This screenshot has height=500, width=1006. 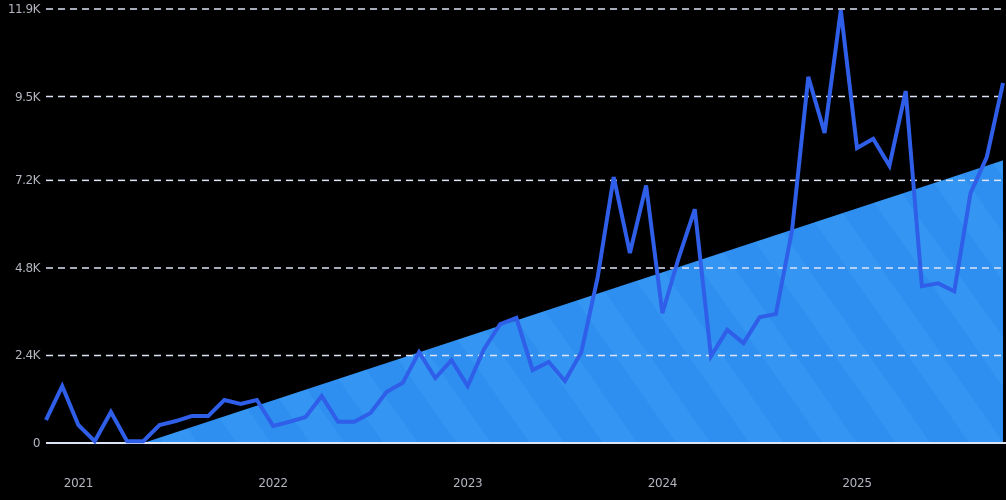 What do you see at coordinates (78, 483) in the screenshot?
I see `x-tick-label: 2021` at bounding box center [78, 483].